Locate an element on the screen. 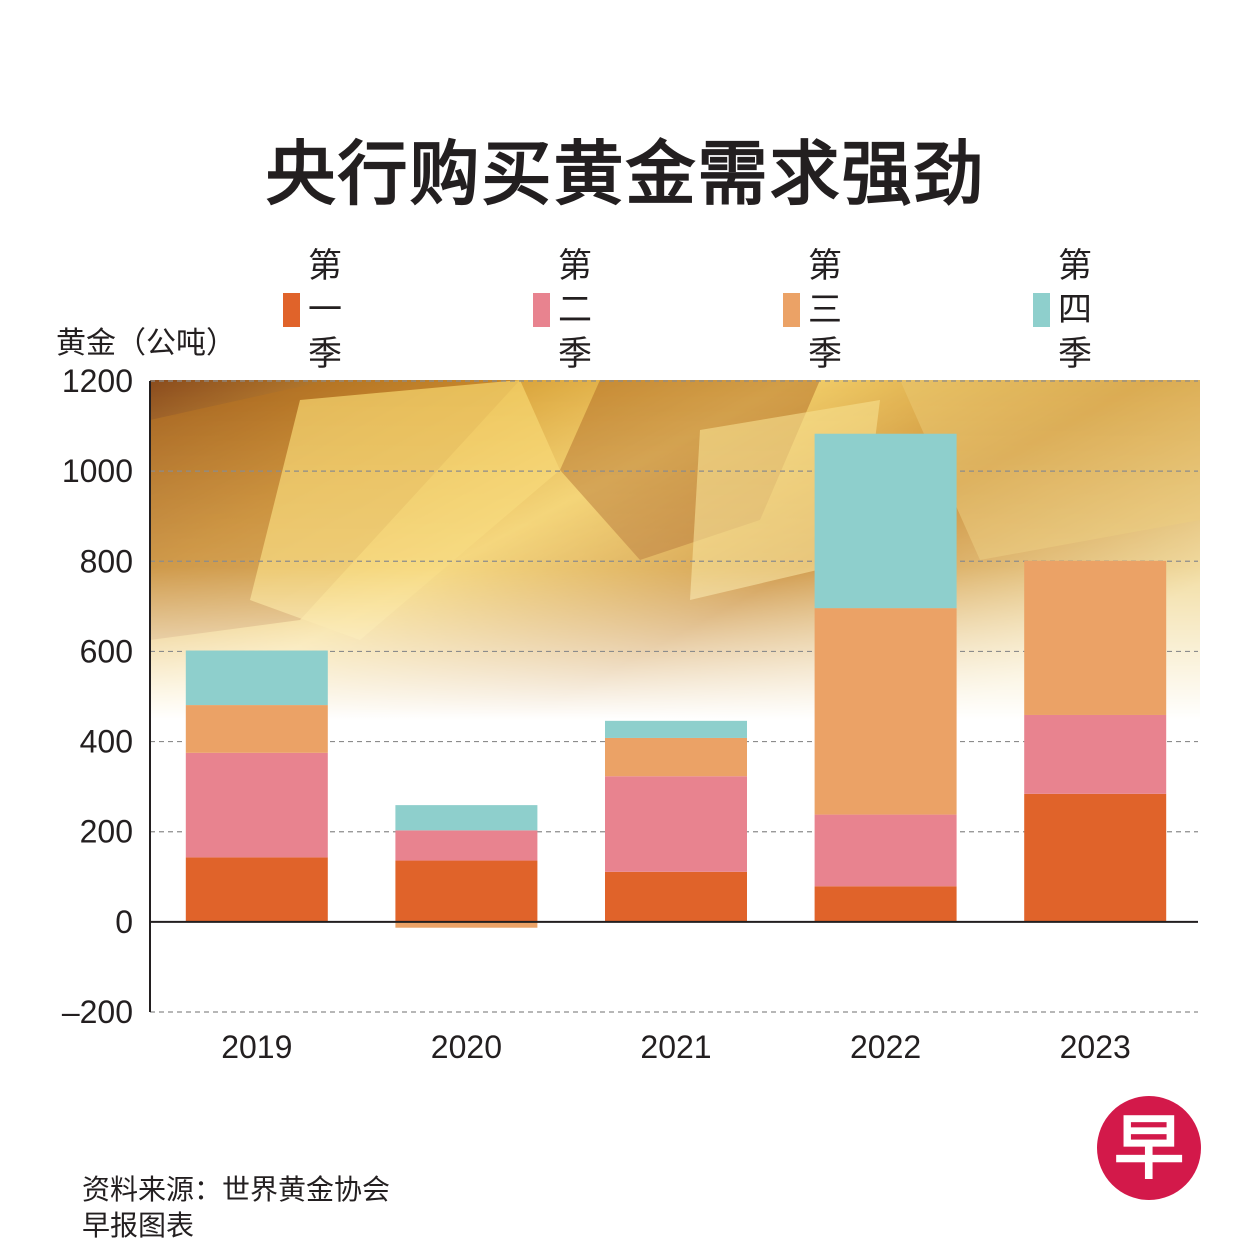 This screenshot has width=1251, height=1251. y-tick-label: 1200 is located at coordinates (97, 381).